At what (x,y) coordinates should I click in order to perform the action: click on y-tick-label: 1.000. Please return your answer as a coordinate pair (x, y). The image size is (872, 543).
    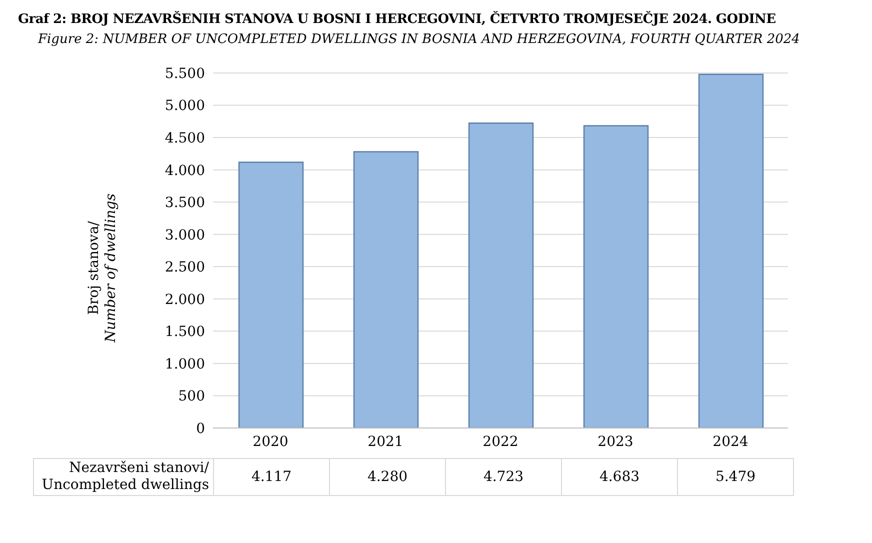
    Looking at the image, I should click on (184, 364).